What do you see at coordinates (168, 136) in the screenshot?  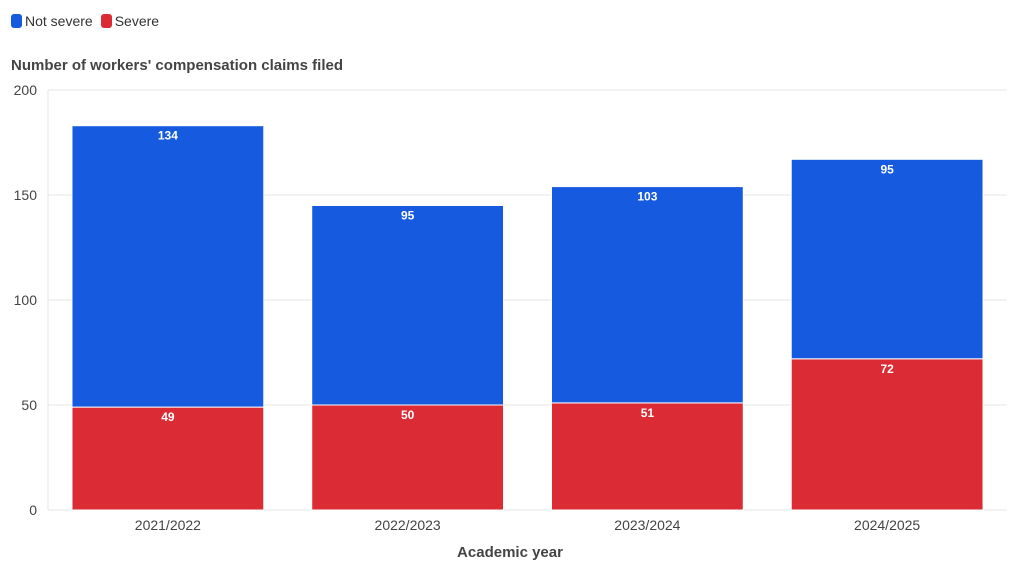 I see `data-label-not-severe: 134` at bounding box center [168, 136].